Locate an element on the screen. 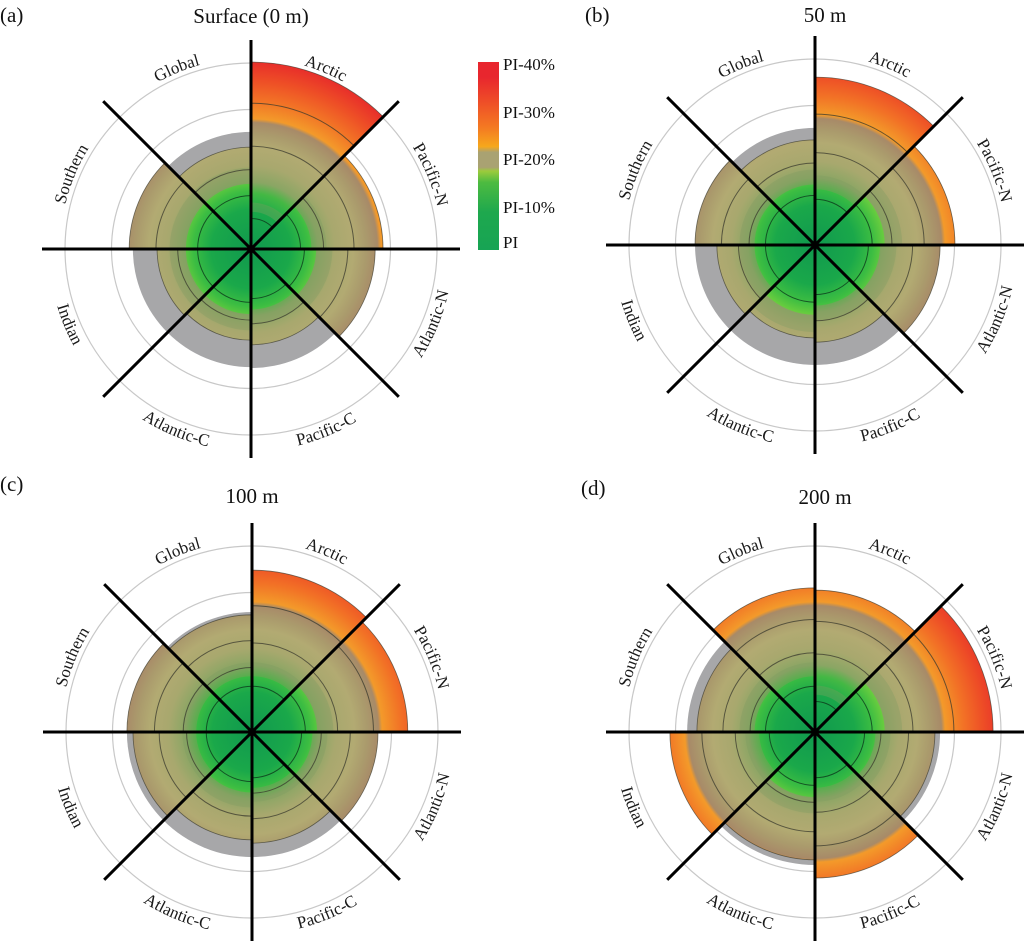  sector-pacific-n is located at coordinates (317, 202).